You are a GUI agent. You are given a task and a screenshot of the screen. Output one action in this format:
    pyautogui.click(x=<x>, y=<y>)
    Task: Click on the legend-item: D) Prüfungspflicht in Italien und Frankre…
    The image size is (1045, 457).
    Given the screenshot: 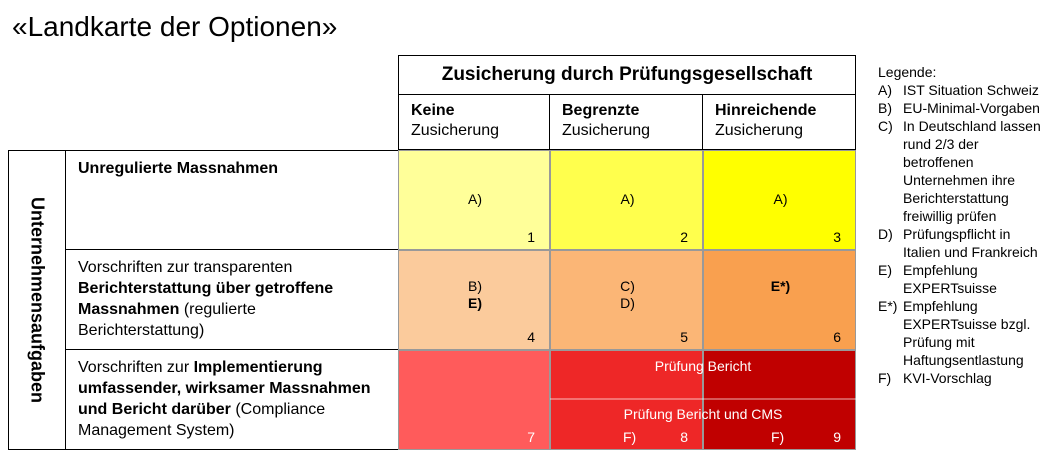 What is the action you would take?
    pyautogui.click(x=960, y=243)
    